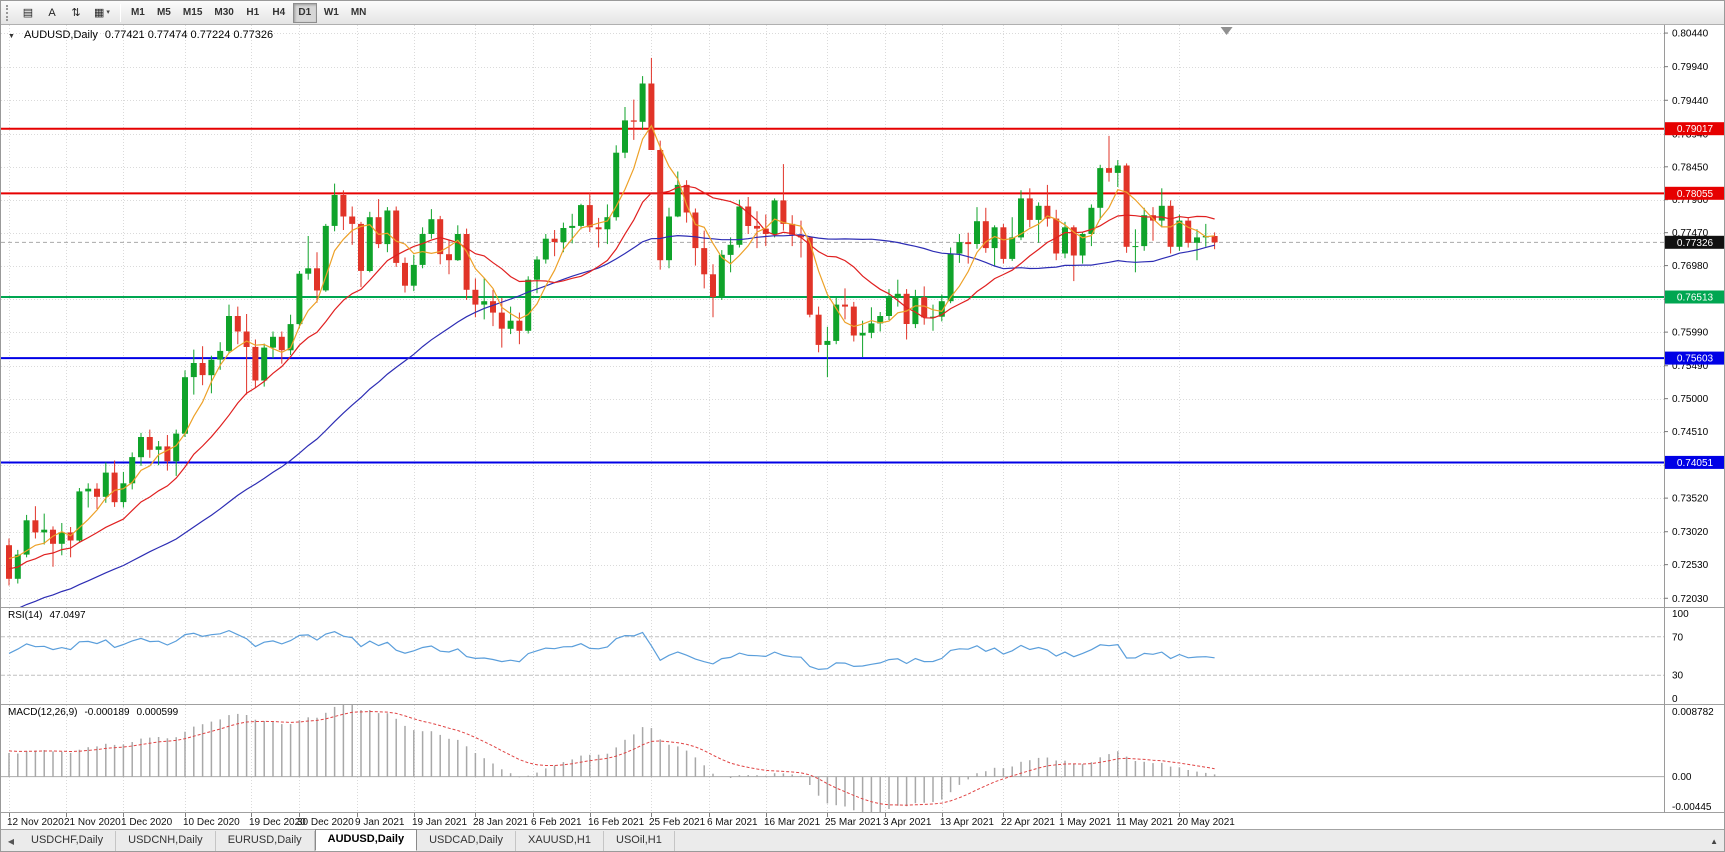 Image resolution: width=1725 pixels, height=852 pixels. What do you see at coordinates (11, 36) in the screenshot?
I see `symbol-dropdown-icon: ▼` at bounding box center [11, 36].